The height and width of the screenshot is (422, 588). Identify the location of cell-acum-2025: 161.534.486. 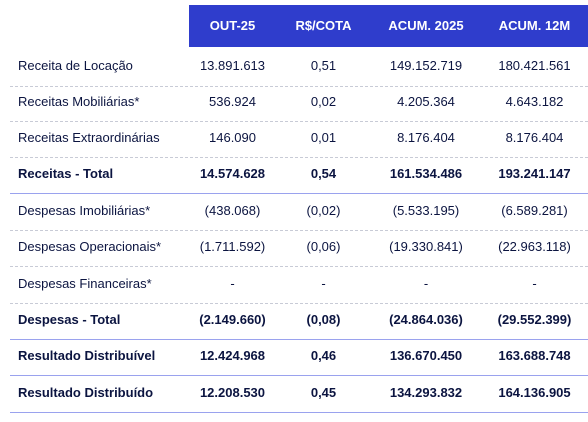
(426, 173).